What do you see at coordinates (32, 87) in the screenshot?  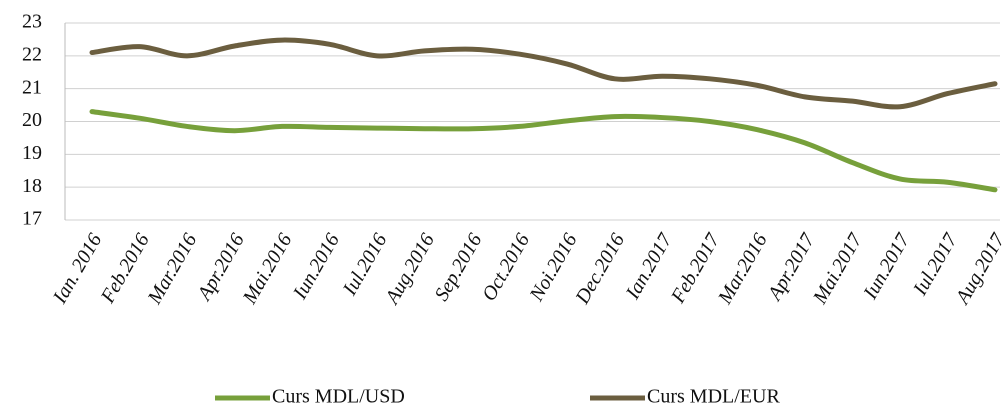 I see `y-tick-label: 21` at bounding box center [32, 87].